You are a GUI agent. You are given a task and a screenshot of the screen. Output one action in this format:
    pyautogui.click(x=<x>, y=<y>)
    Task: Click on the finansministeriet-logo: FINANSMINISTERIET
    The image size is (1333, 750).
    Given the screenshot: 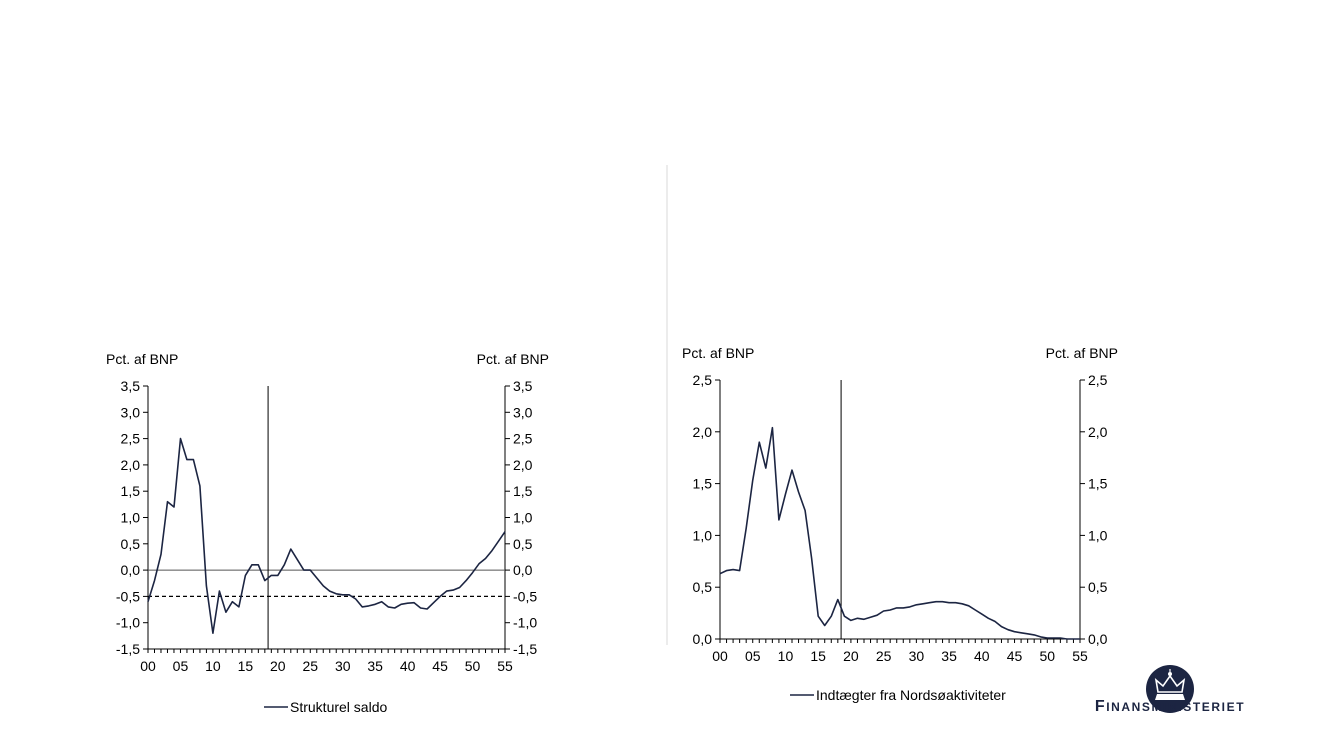 What is the action you would take?
    pyautogui.click(x=1170, y=690)
    